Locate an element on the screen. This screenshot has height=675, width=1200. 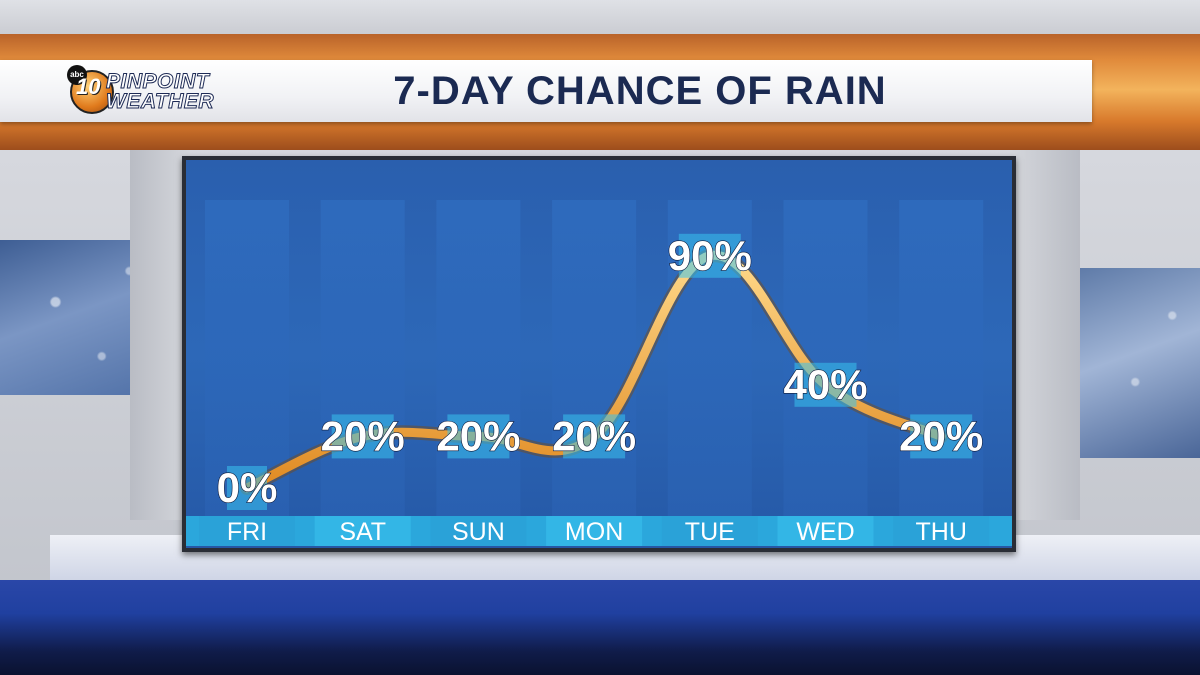
title-band is located at coordinates (546, 91).